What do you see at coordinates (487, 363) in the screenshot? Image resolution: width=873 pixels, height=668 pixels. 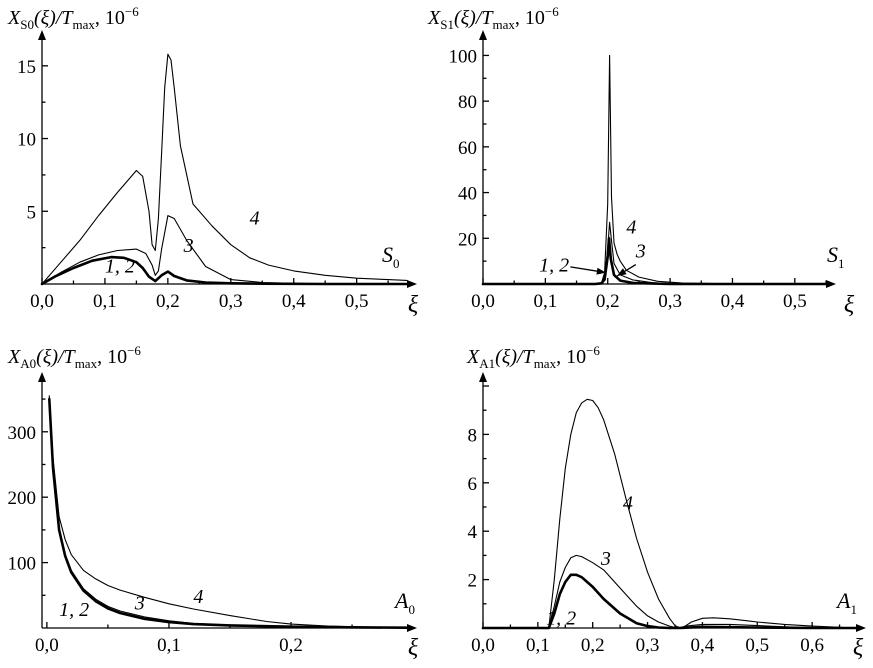 I see `y-axis-label-part: A1` at bounding box center [487, 363].